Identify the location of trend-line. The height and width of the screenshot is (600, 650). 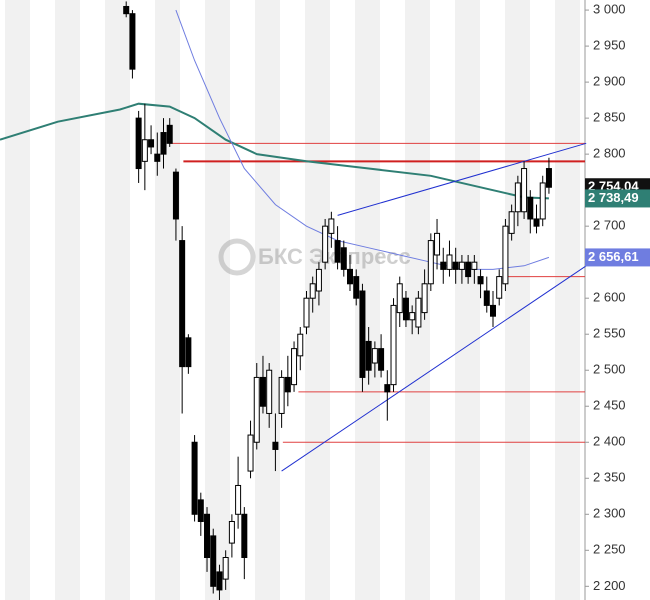
(462, 179).